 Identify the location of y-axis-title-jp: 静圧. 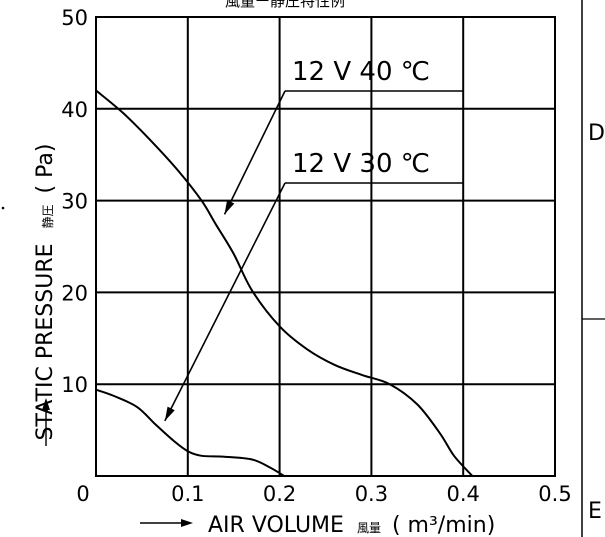
(48, 216).